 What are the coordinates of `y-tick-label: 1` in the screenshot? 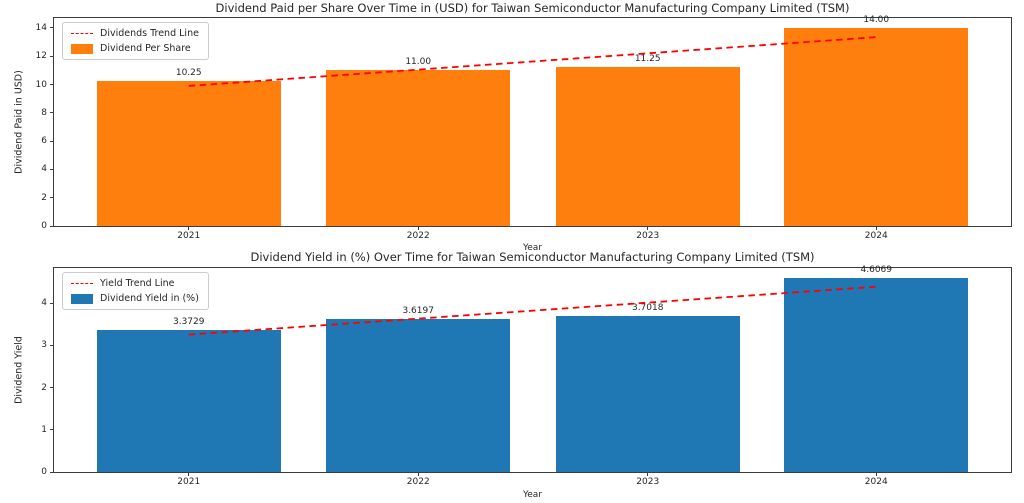 It's located at (44, 429).